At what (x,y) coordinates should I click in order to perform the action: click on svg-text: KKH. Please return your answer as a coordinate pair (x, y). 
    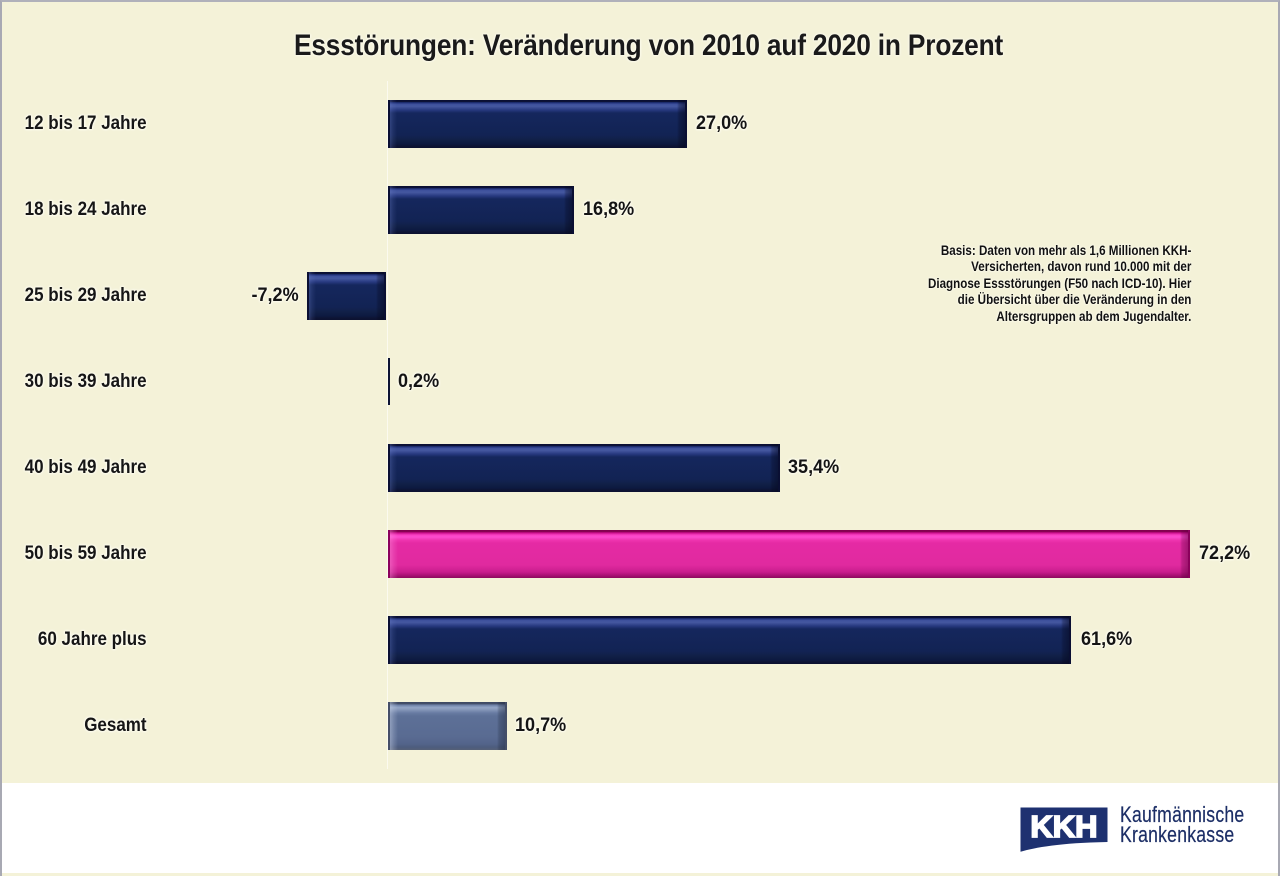
    Looking at the image, I should click on (1063, 826).